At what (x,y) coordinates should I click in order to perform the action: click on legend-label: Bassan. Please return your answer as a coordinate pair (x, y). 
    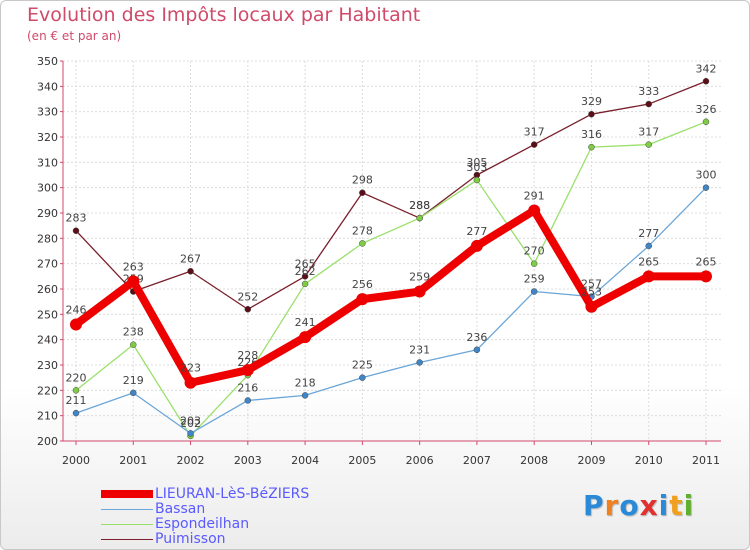
    Looking at the image, I should click on (180, 509).